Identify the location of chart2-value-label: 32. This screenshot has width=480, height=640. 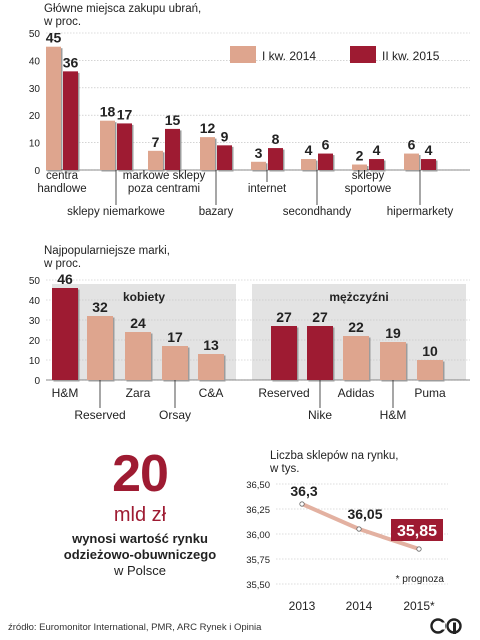
(100, 307).